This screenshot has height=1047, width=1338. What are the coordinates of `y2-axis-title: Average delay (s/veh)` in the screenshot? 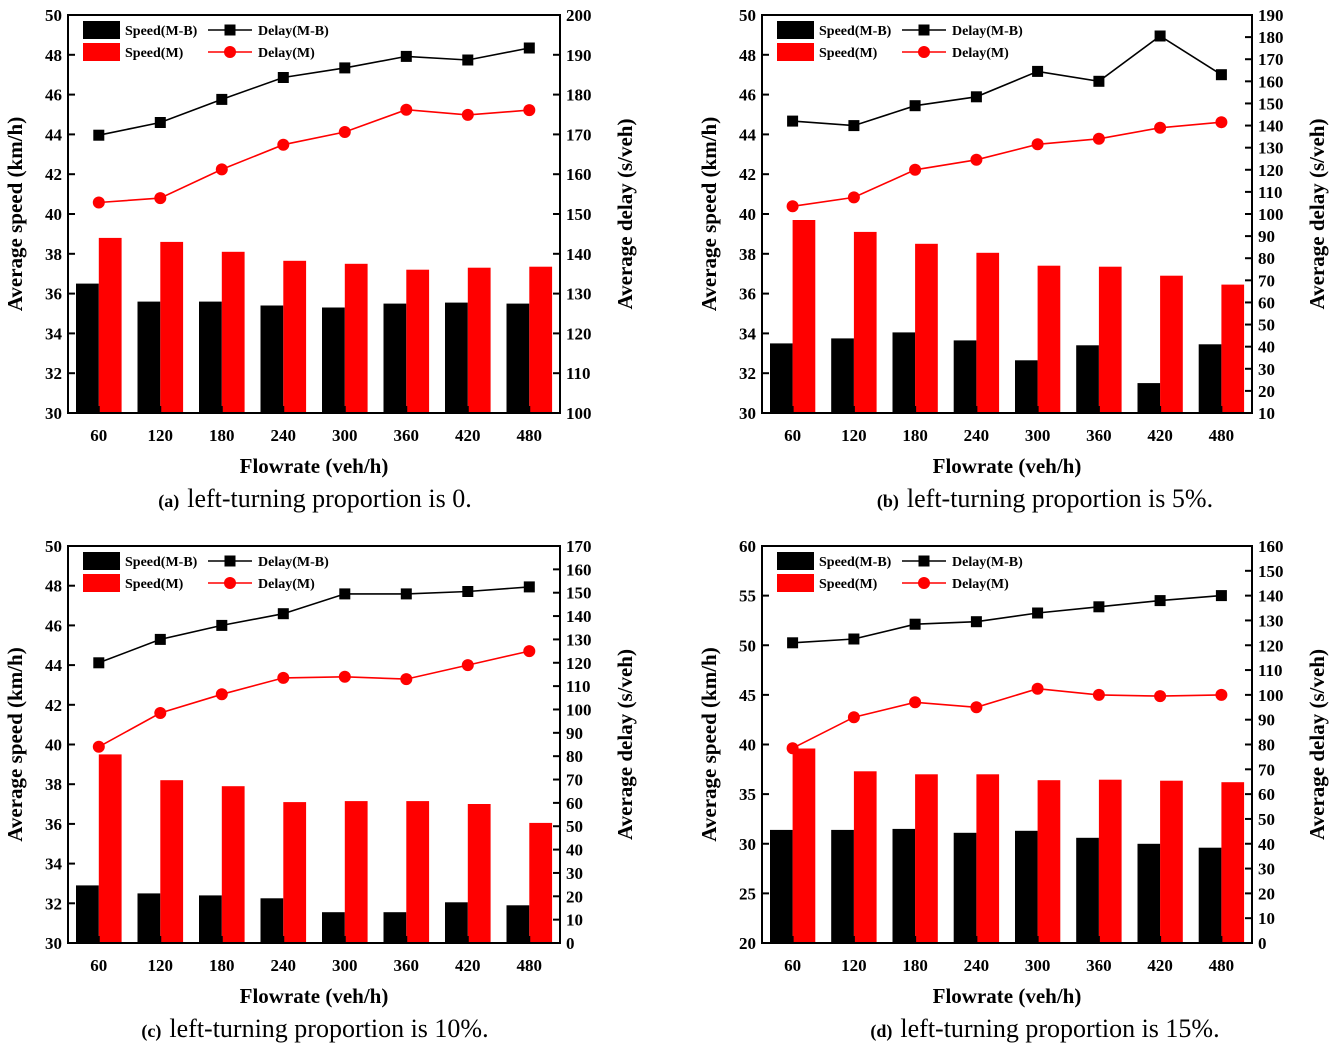 It's located at (1317, 744).